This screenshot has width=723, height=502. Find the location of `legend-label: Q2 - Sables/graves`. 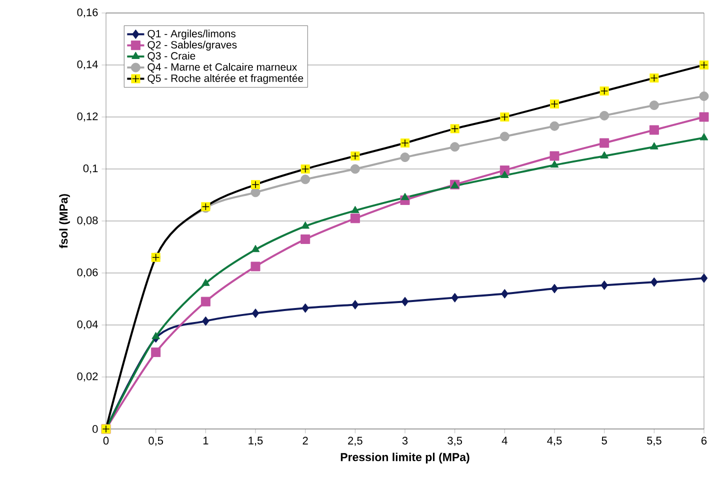

legend-label: Q2 - Sables/graves is located at coordinates (192, 45).